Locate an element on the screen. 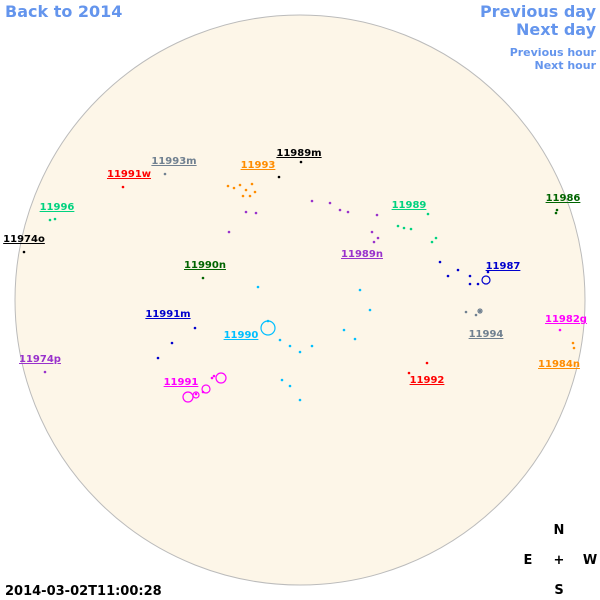  region-label: 11996 is located at coordinates (57, 207).